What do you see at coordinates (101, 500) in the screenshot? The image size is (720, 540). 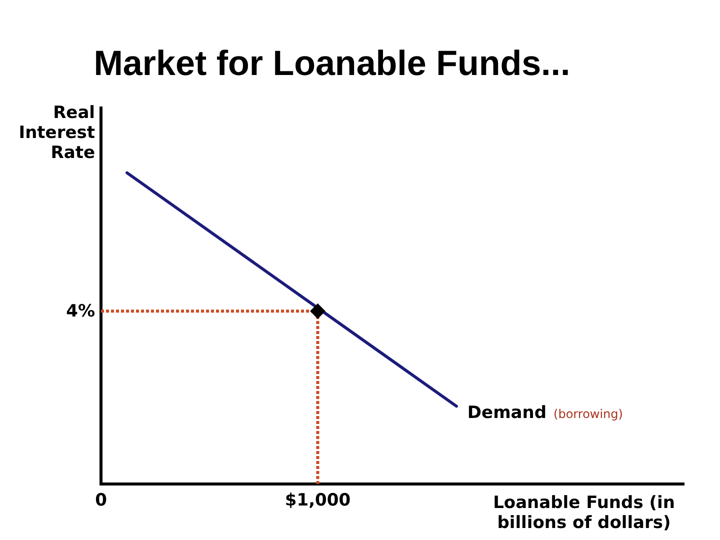 I see `x-tick-label: 0` at bounding box center [101, 500].